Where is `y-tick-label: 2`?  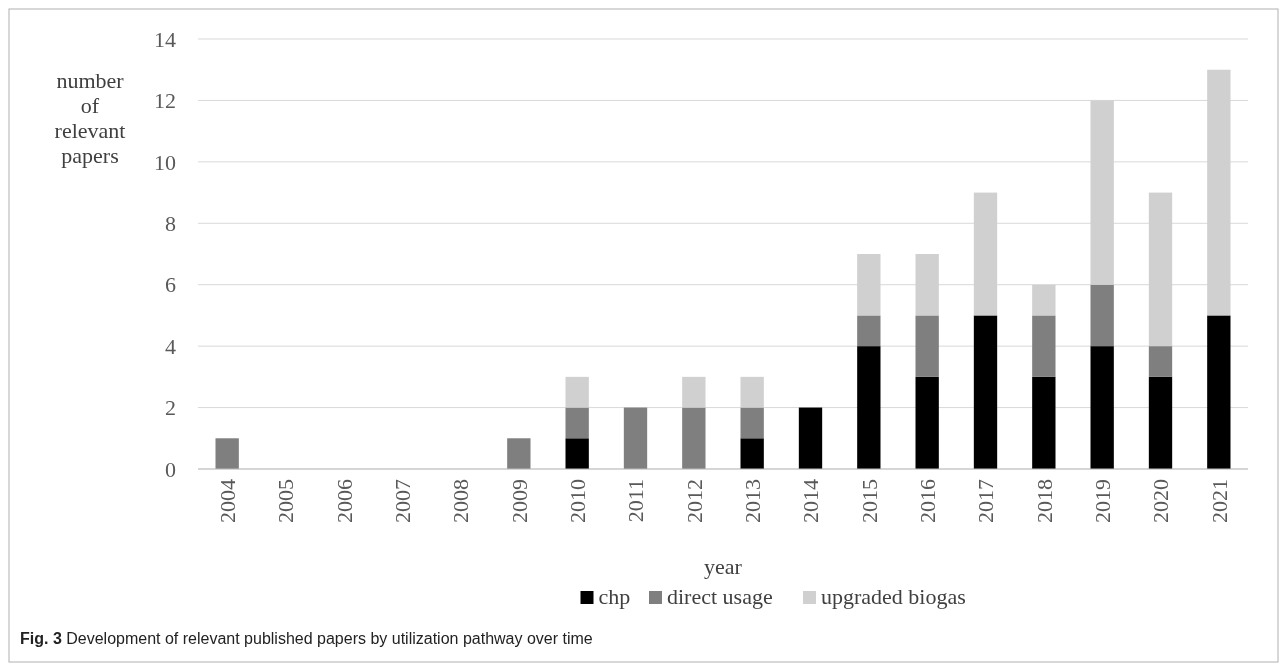 y-tick-label: 2 is located at coordinates (170, 408).